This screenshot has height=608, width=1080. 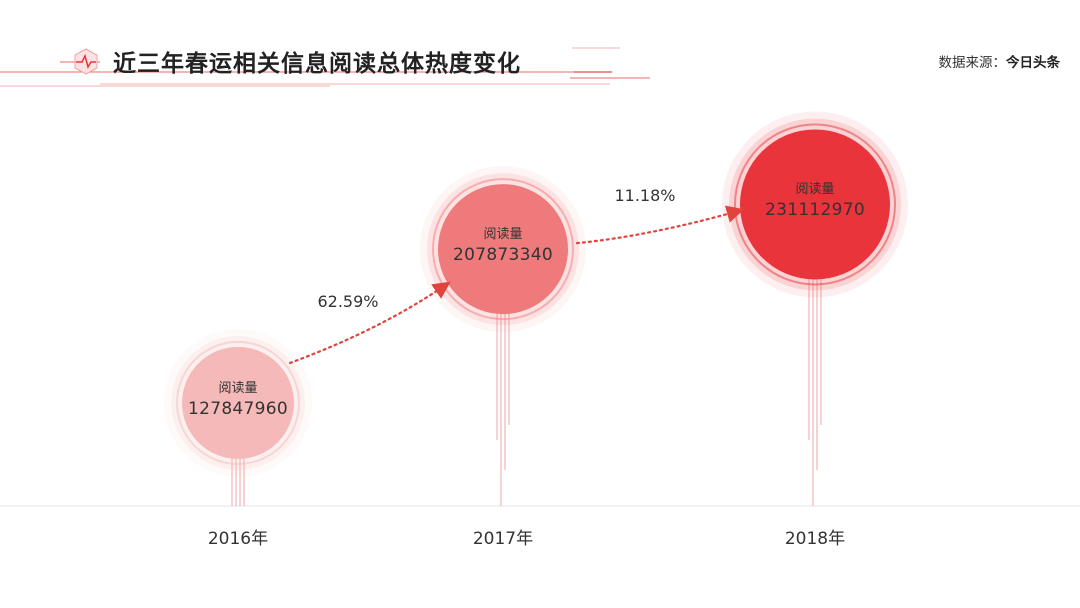 What do you see at coordinates (815, 210) in the screenshot?
I see `bubble-value-label: 231112970` at bounding box center [815, 210].